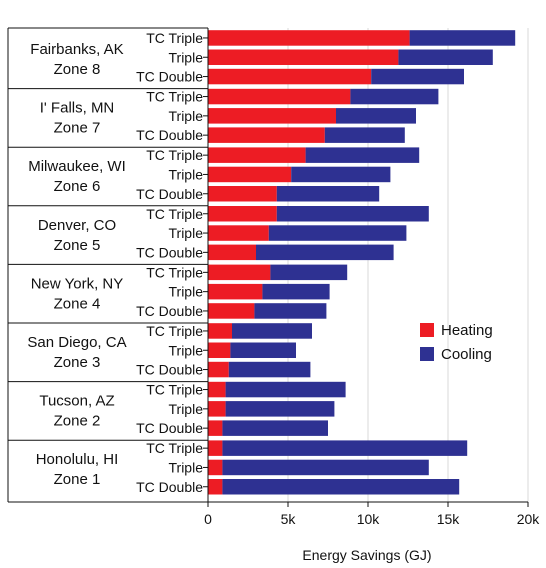 The width and height of the screenshot is (546, 568). I want to click on x-tick-label-0: 0, so click(208, 519).